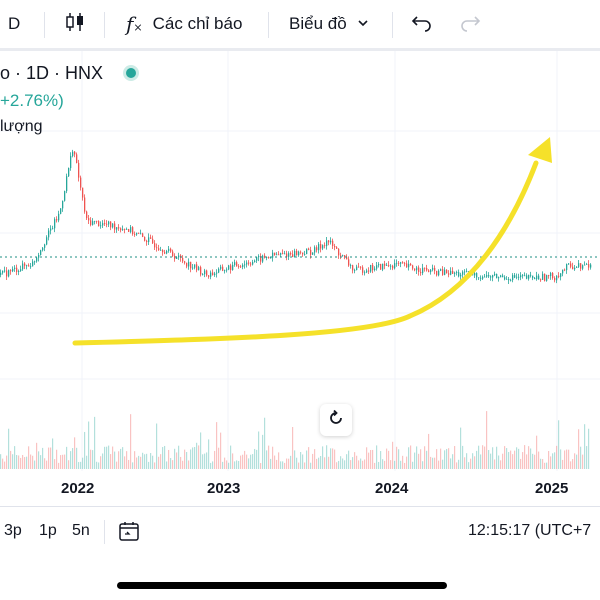 Image resolution: width=600 pixels, height=600 pixels. I want to click on clock-display: 12:15:17 (UTC+7, so click(530, 530).